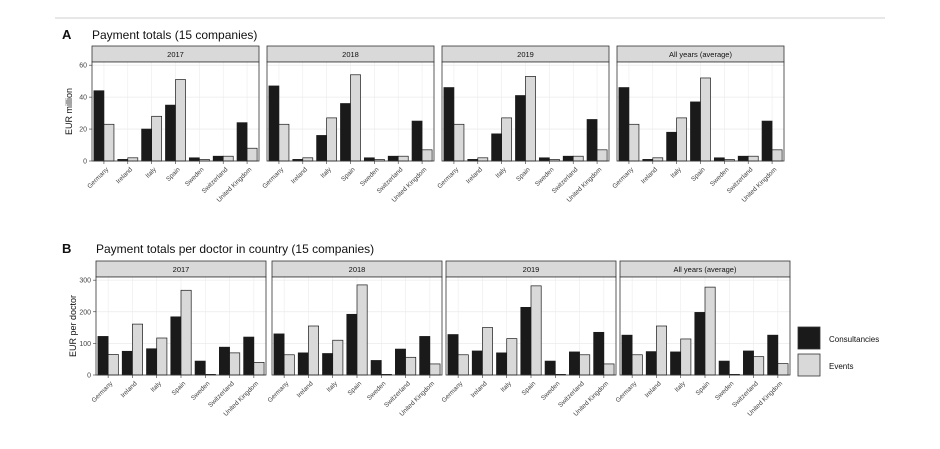 The height and width of the screenshot is (449, 940). Describe the element at coordinates (719, 159) in the screenshot. I see `bar-consultancies-sweden-all-years-average` at that location.